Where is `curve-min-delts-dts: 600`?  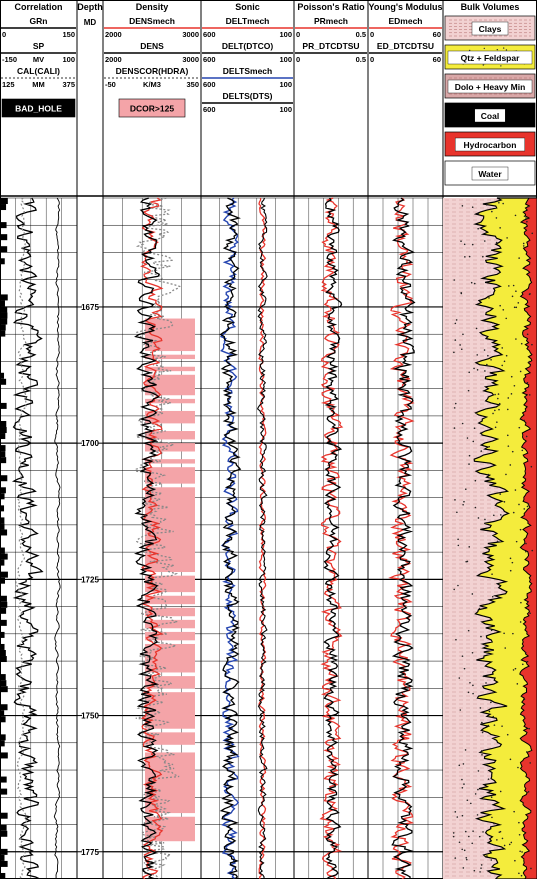 curve-min-delts-dts: 600 is located at coordinates (209, 109).